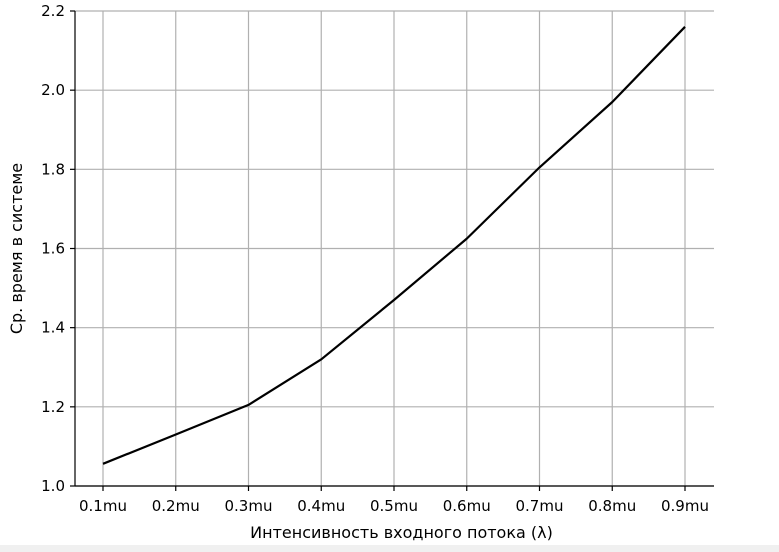  I want to click on y-ticks: 1.0 1.2 1.4 1.6 1.8 2.0 2.2, so click(58, 248).